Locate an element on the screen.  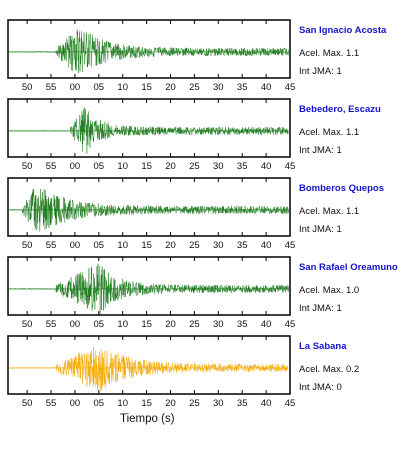
station-name: Bomberos Quepos is located at coordinates (341, 188).